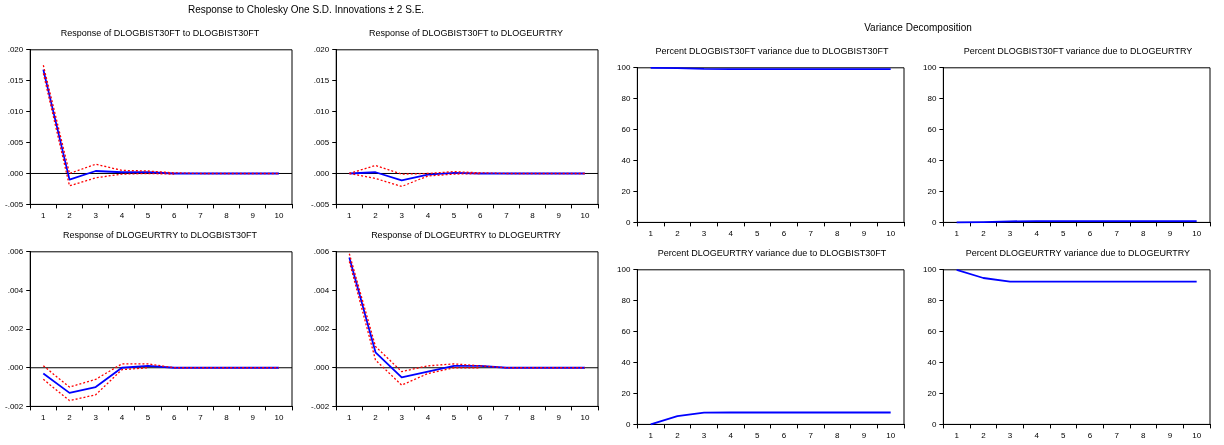 The height and width of the screenshot is (445, 1224). I want to click on chart-title: Response of DLOGBIST30FT to DLOGEURTRY, so click(466, 33).